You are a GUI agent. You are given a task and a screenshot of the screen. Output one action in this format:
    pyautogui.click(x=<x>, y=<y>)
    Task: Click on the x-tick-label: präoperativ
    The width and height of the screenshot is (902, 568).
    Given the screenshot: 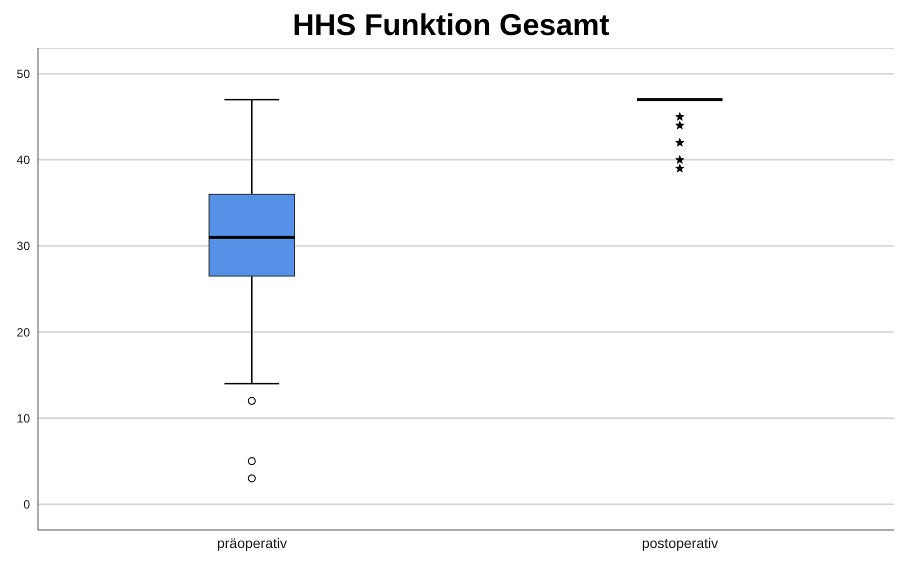 What is the action you would take?
    pyautogui.click(x=252, y=542)
    